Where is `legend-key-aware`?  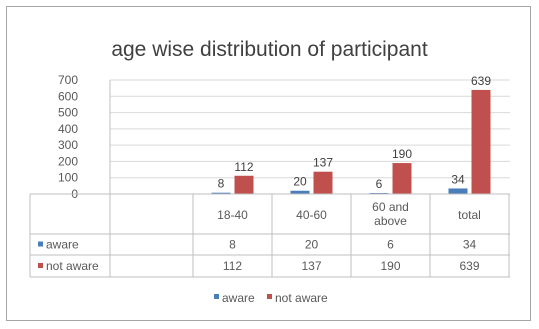
legend-key-aware is located at coordinates (40, 244).